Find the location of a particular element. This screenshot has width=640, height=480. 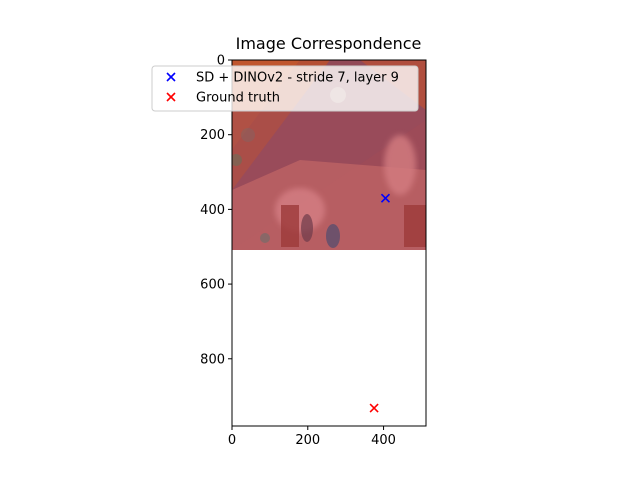

x-tick-label: 400 is located at coordinates (383, 440).